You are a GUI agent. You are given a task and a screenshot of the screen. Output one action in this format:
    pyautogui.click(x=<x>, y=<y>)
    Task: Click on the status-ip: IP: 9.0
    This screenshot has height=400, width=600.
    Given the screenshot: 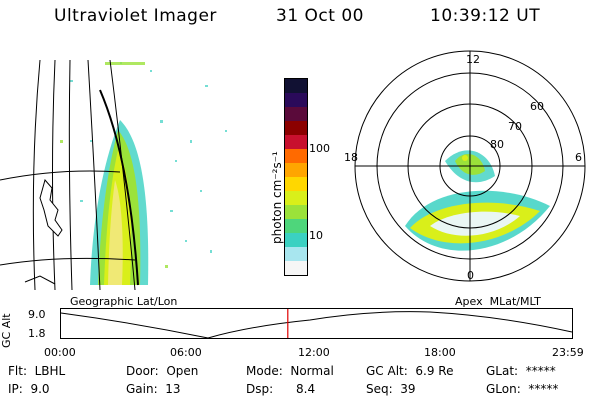 What is the action you would take?
    pyautogui.click(x=29, y=389)
    